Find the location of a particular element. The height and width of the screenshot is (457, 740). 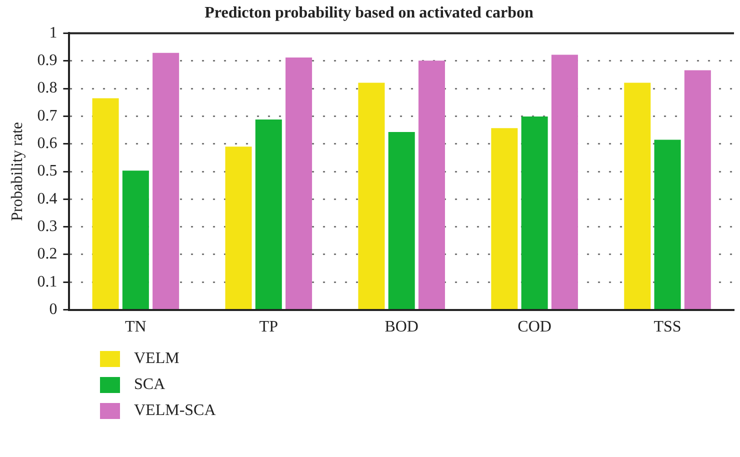

y-tick-label: 1 is located at coordinates (53, 33).